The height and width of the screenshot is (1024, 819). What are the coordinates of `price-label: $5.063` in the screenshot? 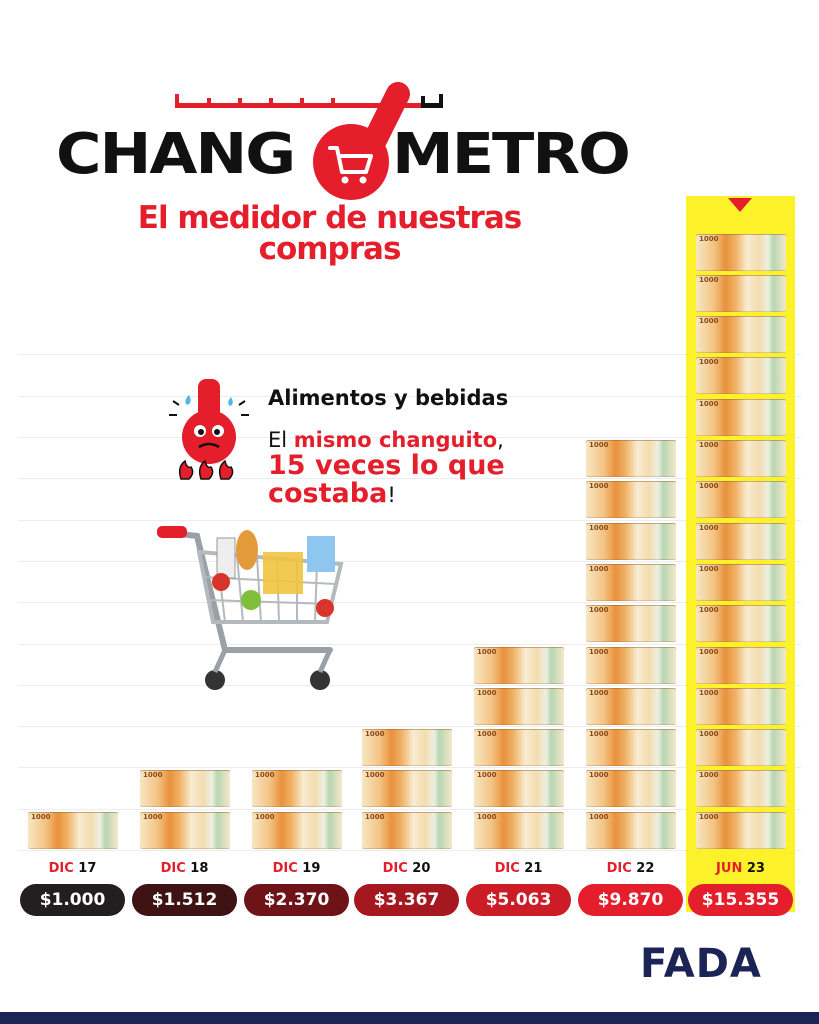 It's located at (518, 900).